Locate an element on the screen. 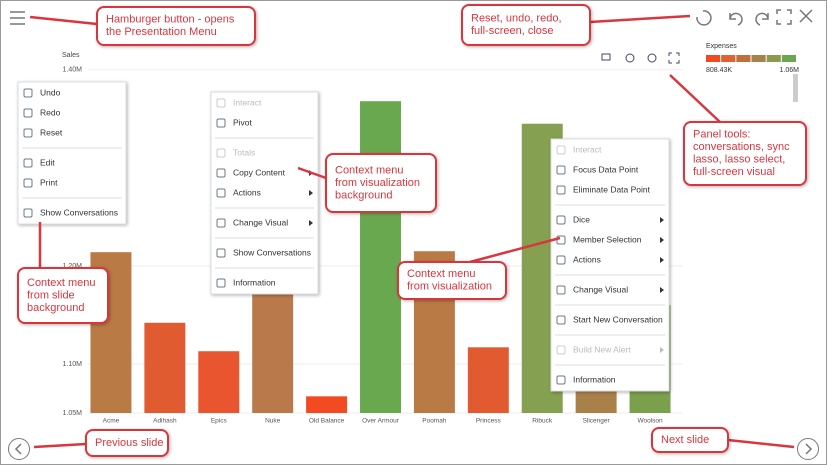 The height and width of the screenshot is (465, 827). next-slide-button is located at coordinates (808, 449).